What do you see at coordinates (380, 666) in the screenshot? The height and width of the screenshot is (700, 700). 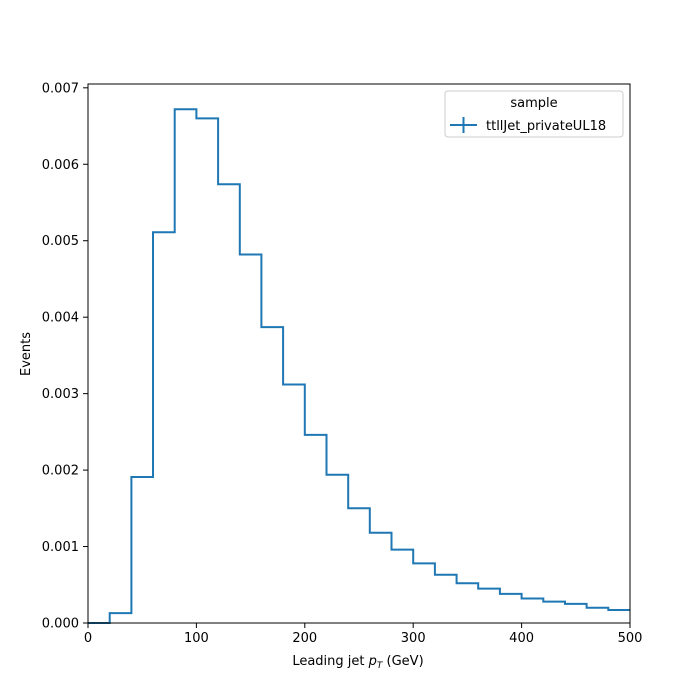 I see `x-axis-label-subscript: T` at bounding box center [380, 666].